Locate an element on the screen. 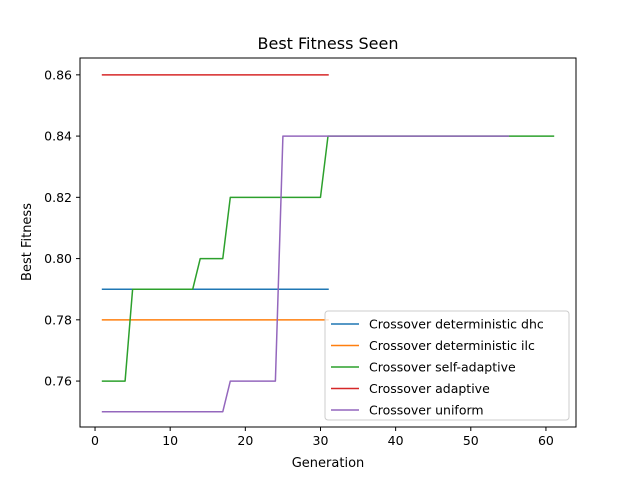 The height and width of the screenshot is (480, 640). legend-label-2: Crossover deterministic ilc is located at coordinates (452, 345).